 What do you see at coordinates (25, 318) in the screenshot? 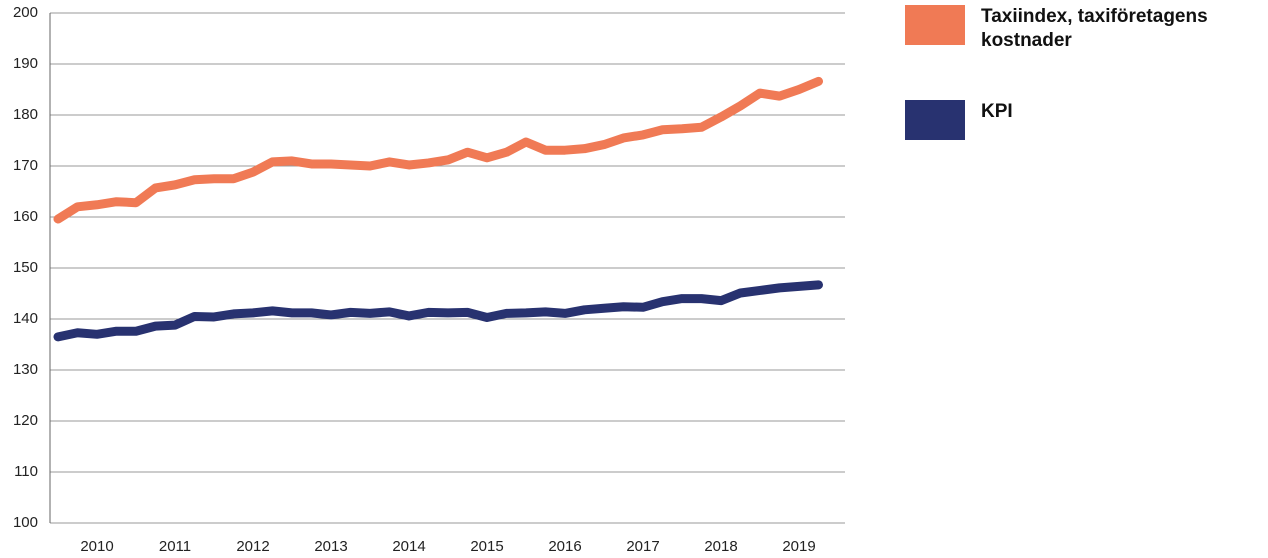
I see `y-tick-label: 140` at bounding box center [25, 318].